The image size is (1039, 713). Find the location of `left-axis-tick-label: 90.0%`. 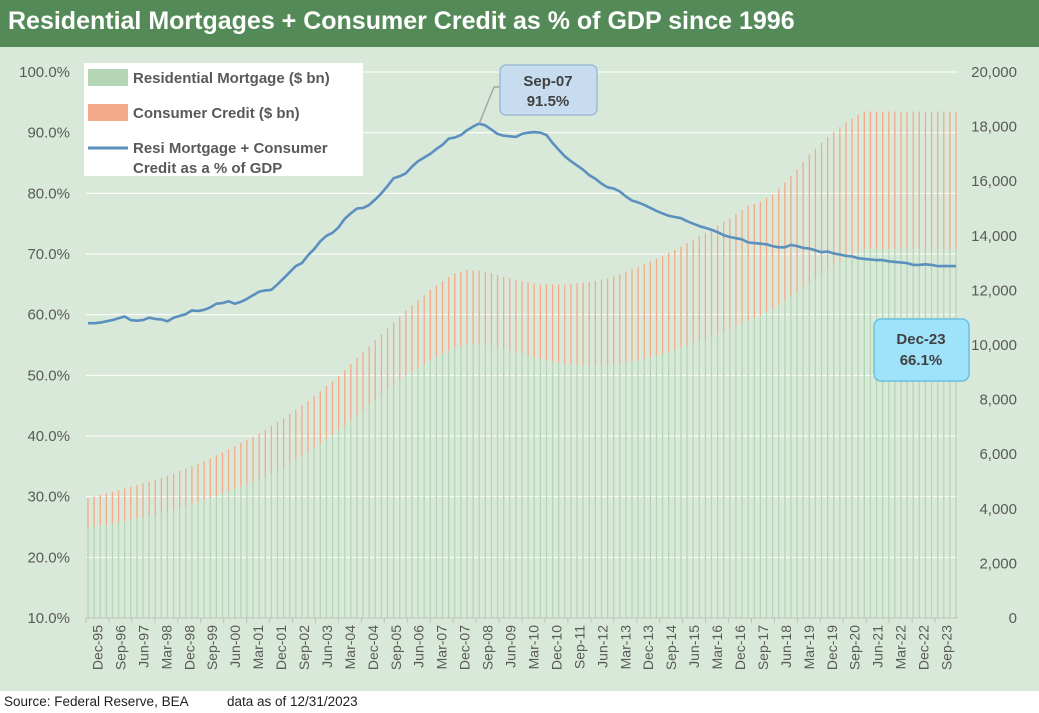

left-axis-tick-label: 90.0% is located at coordinates (48, 133).